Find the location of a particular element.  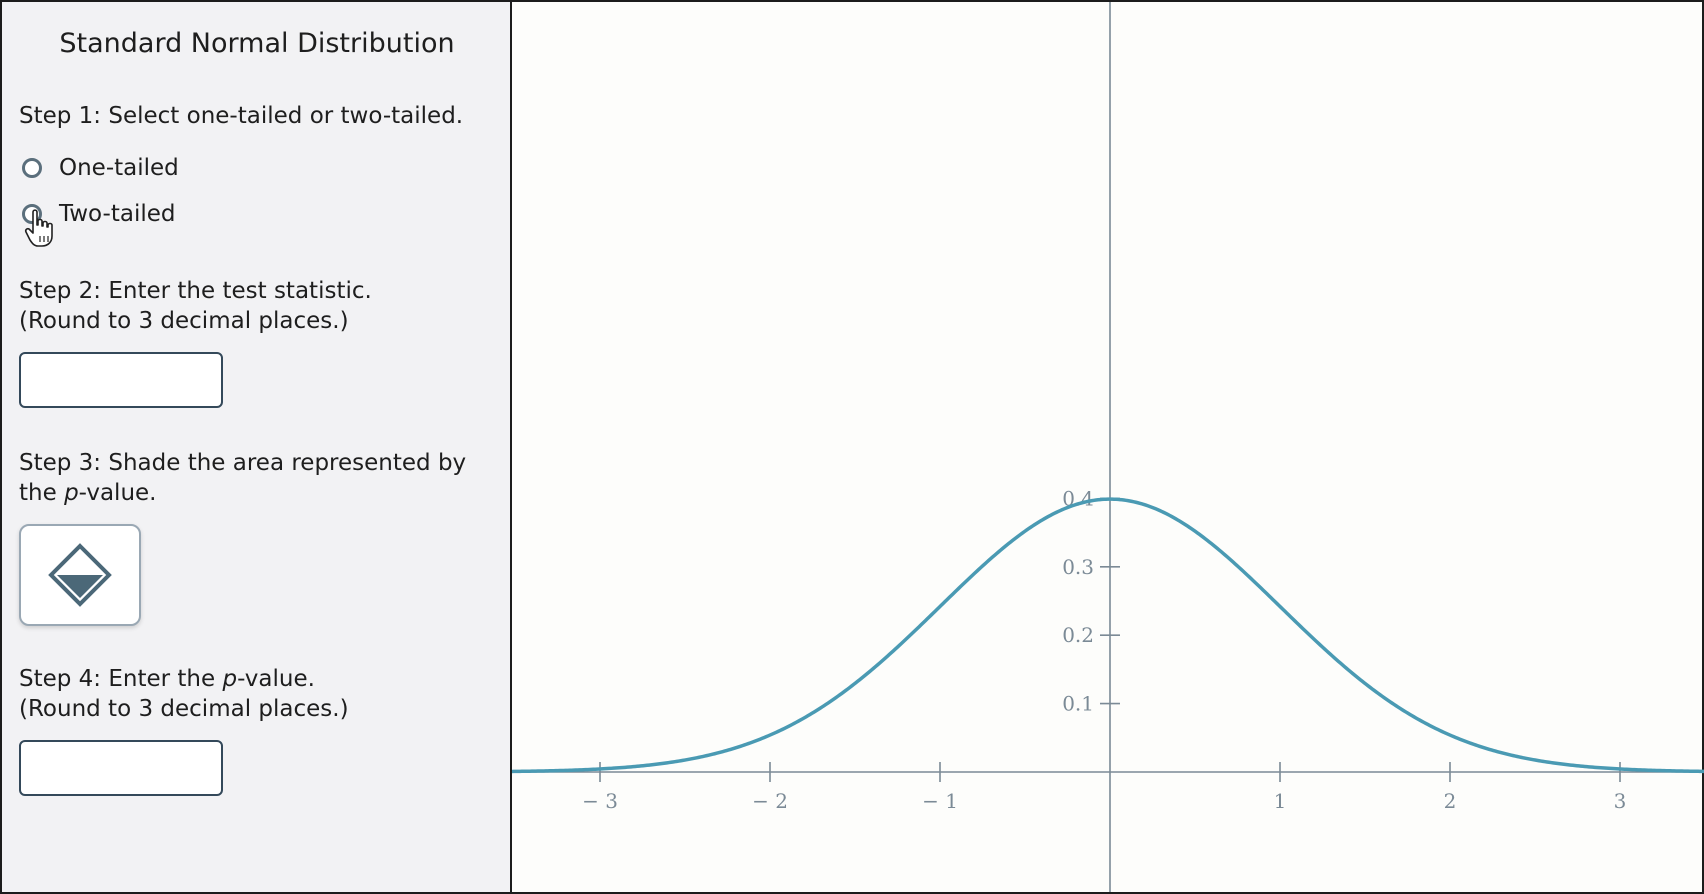

shade-area-button is located at coordinates (80, 575).